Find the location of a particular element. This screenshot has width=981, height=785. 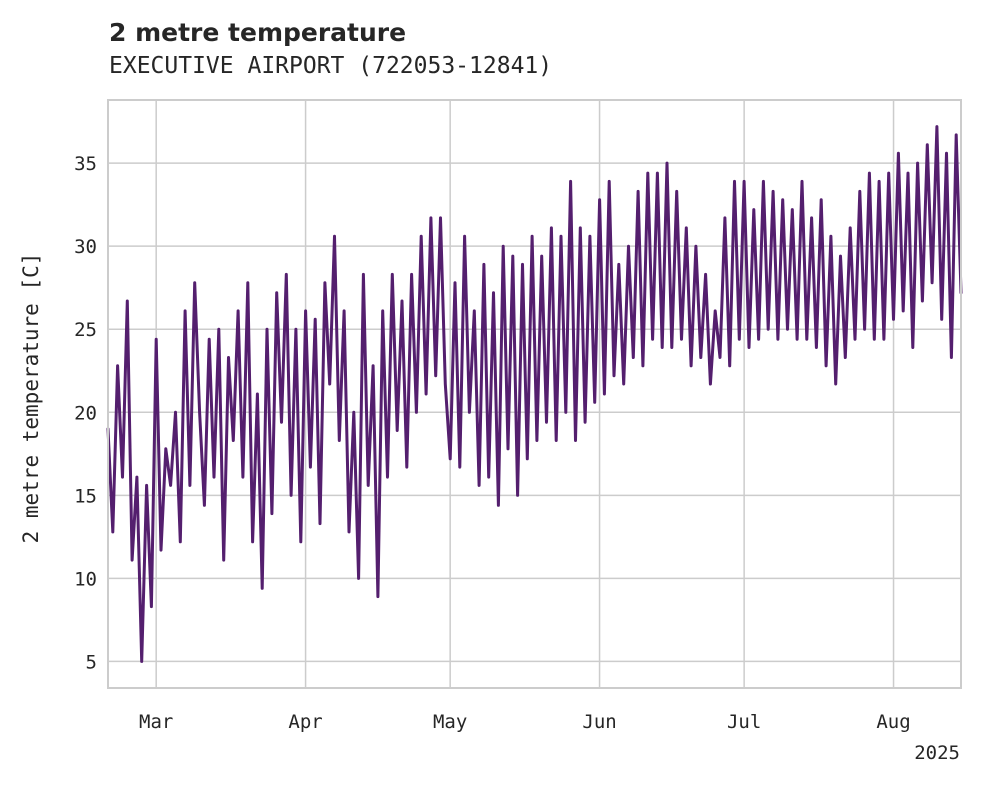

y-tick-label: 20 is located at coordinates (85, 413).